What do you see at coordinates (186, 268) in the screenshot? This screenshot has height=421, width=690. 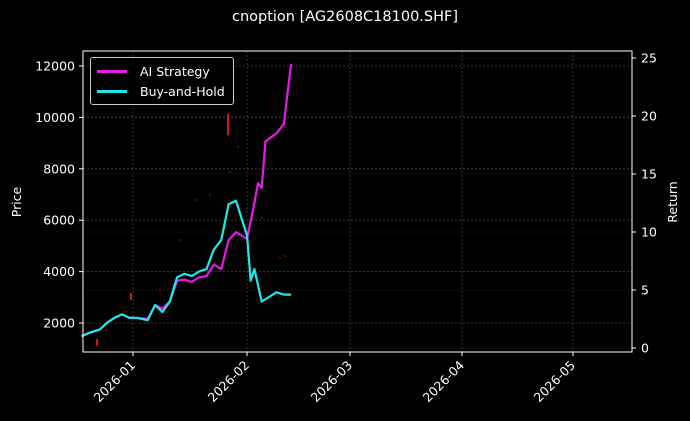 I see `buy-and-hold-line` at bounding box center [186, 268].